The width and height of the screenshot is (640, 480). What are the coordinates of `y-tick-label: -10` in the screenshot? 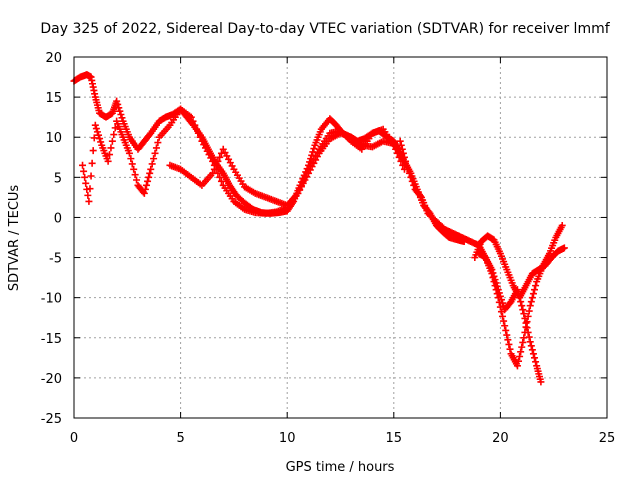 It's located at (51, 299).